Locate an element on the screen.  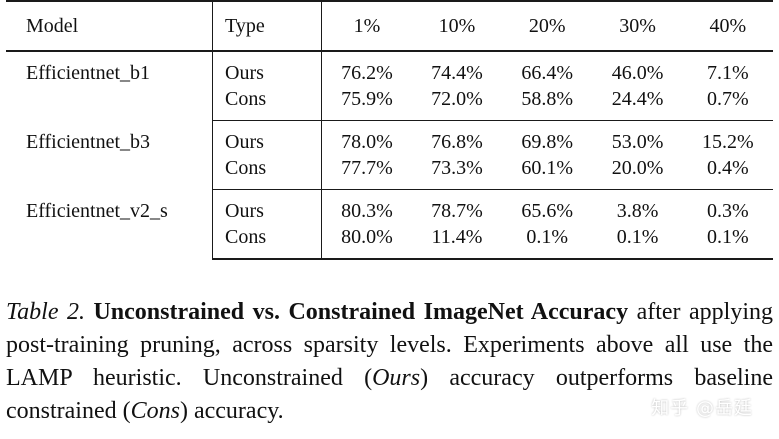
value-cell: 73.3% is located at coordinates (457, 172).